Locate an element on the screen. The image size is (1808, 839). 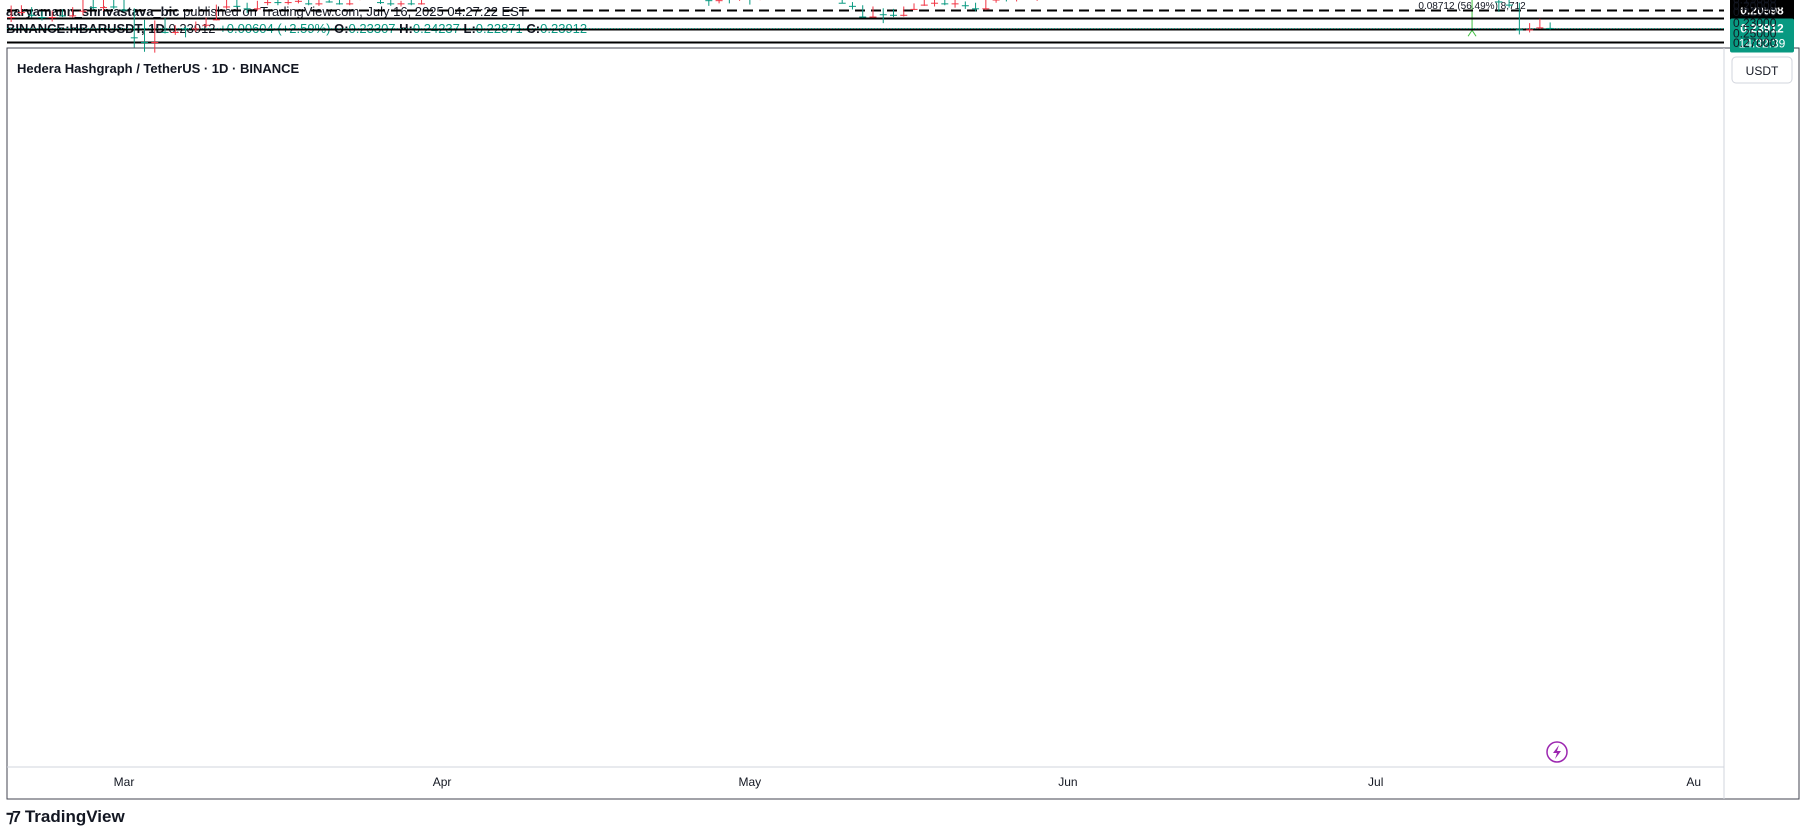
level-price-label: 0.18842 is located at coordinates (1762, 3).